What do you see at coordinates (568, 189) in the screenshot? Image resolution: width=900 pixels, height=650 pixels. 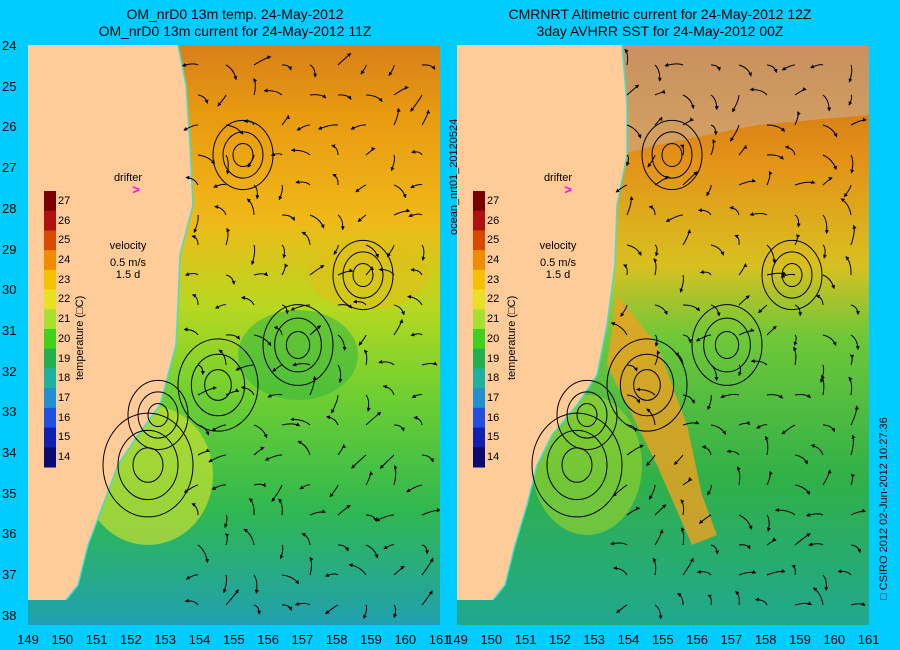 I see `right-drifter-marker: >` at bounding box center [568, 189].